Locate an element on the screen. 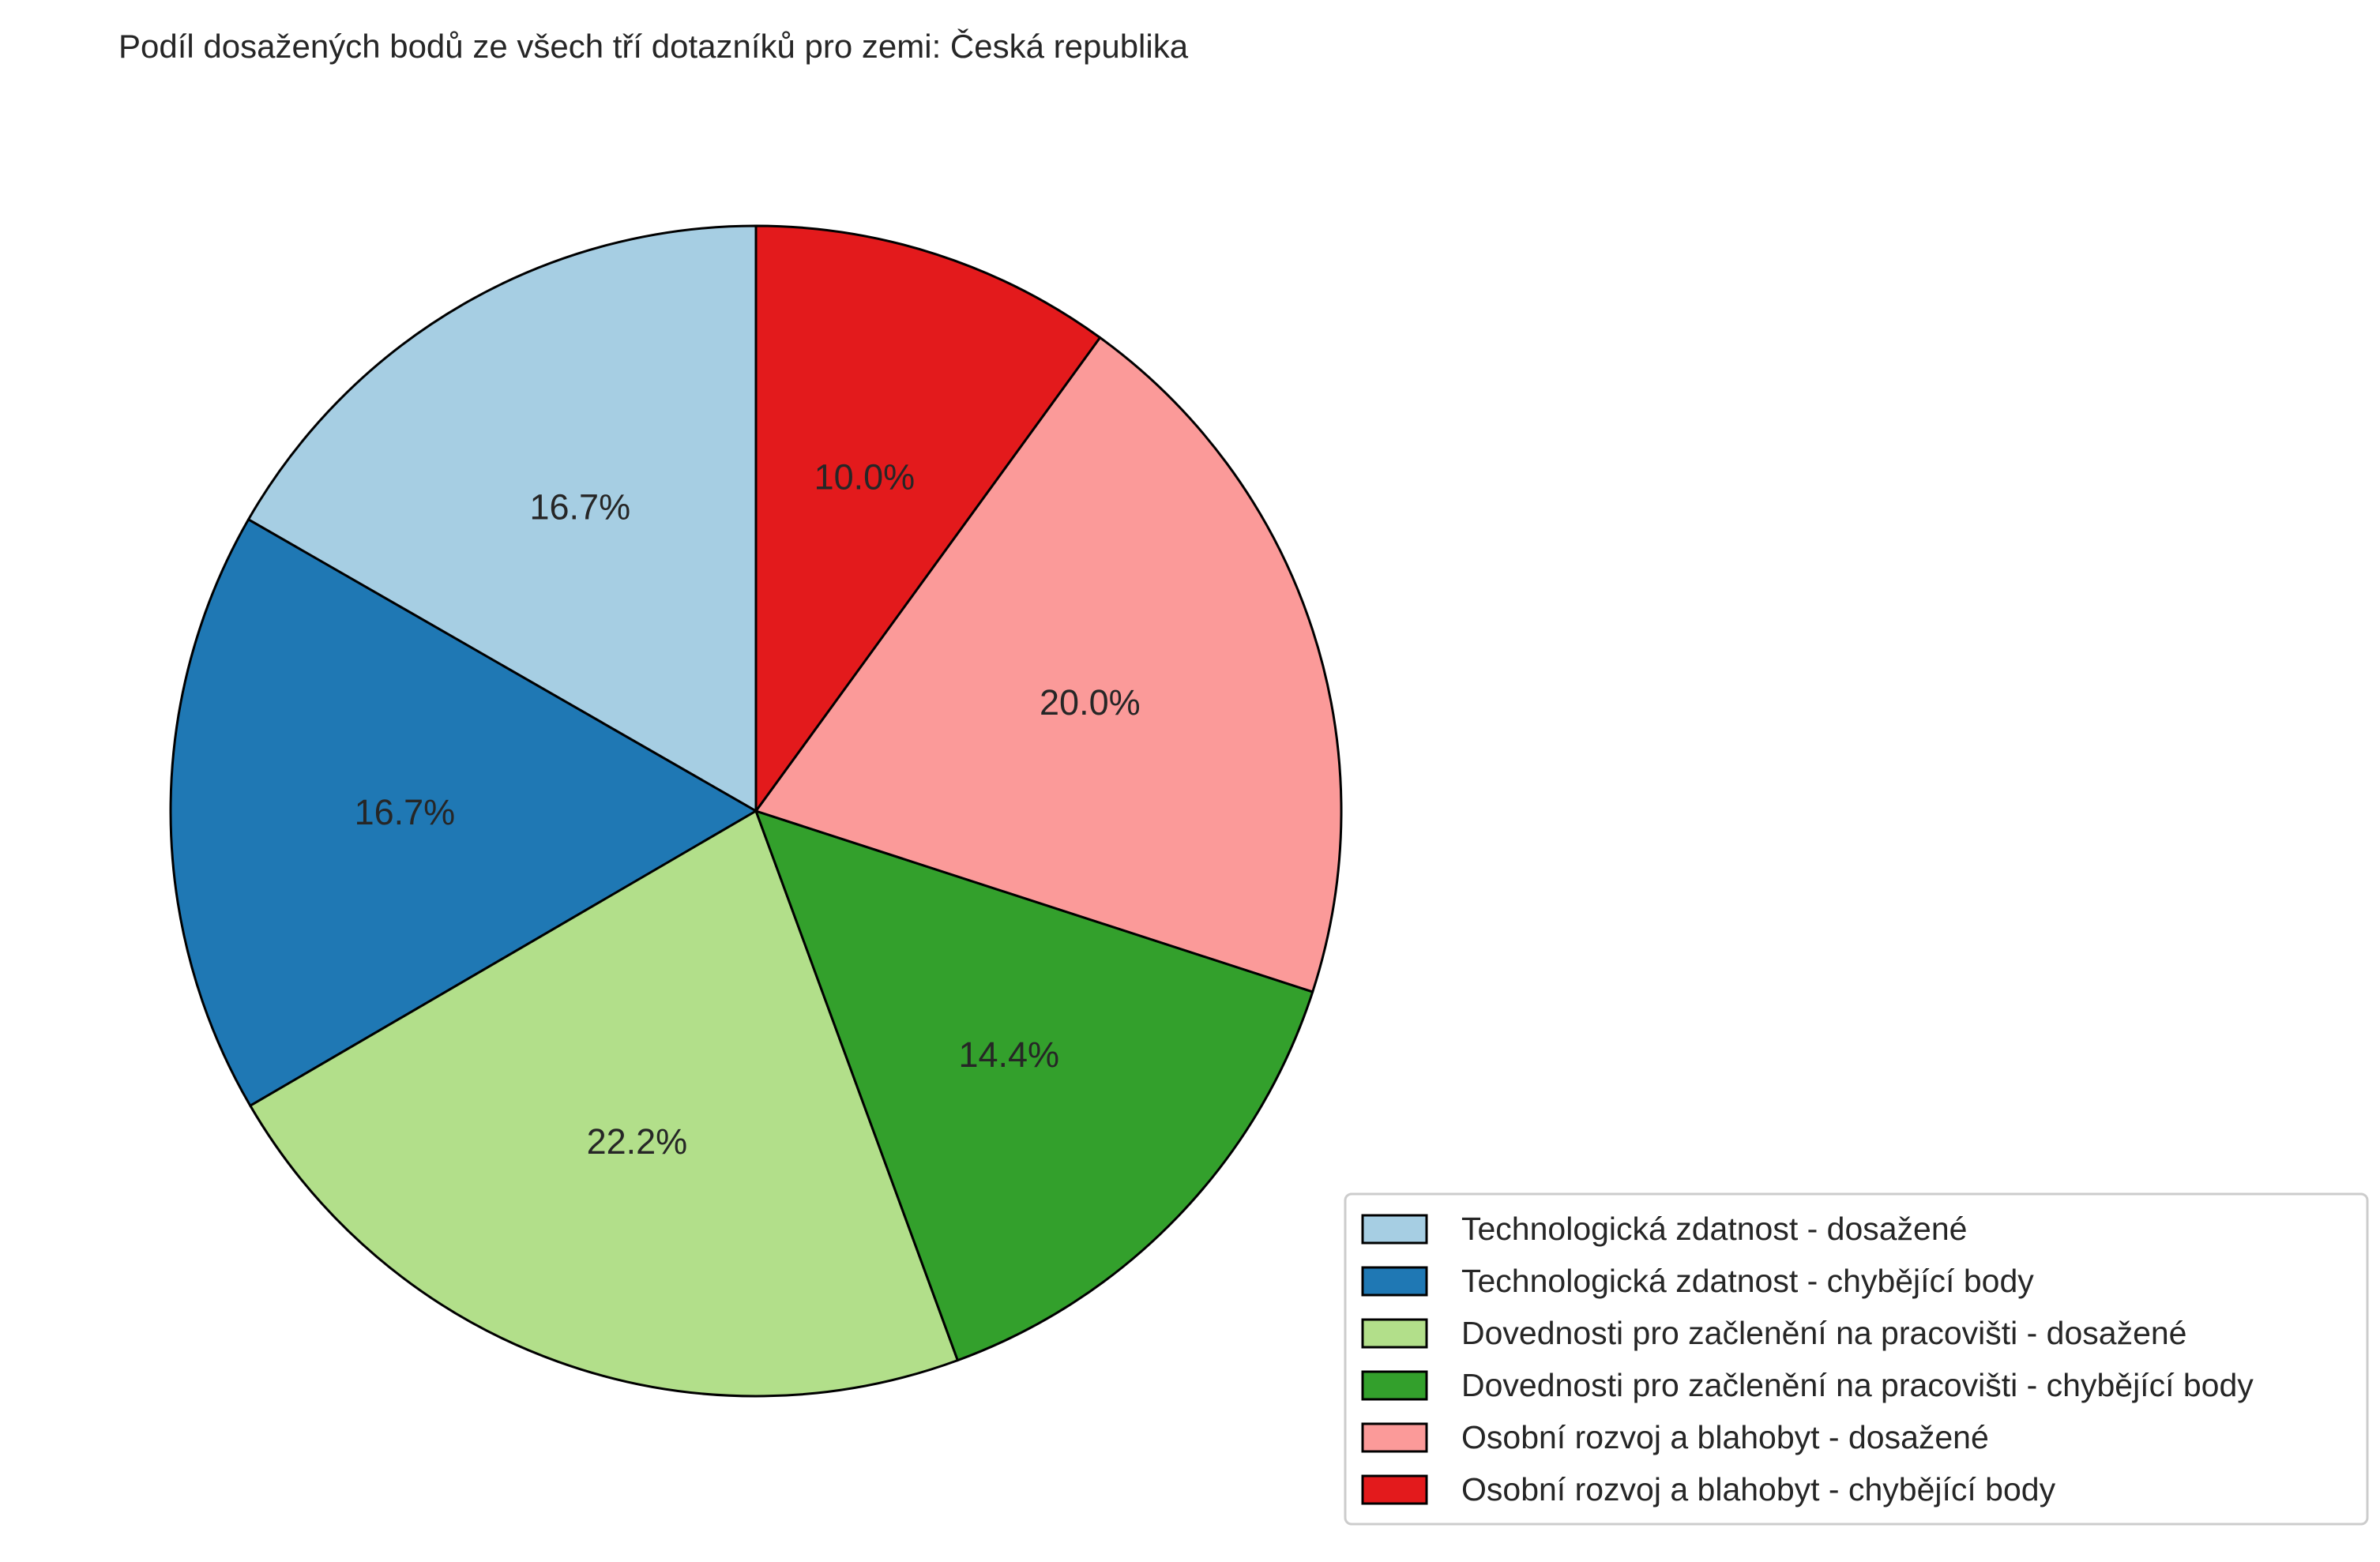 The height and width of the screenshot is (1562, 2380). slice-percent-label: 22.2% is located at coordinates (637, 1141).